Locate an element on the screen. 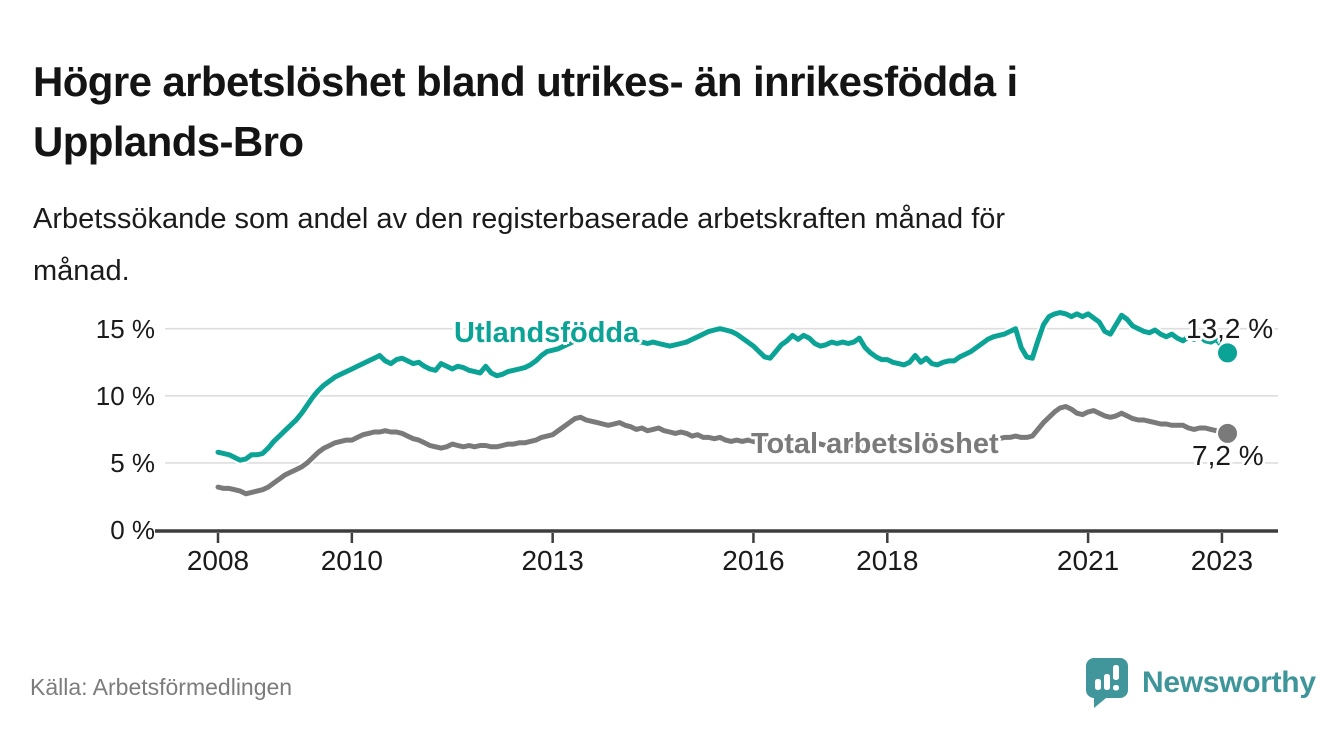 This screenshot has width=1340, height=734. chart-subtitle-line2: månad. is located at coordinates (81, 271).